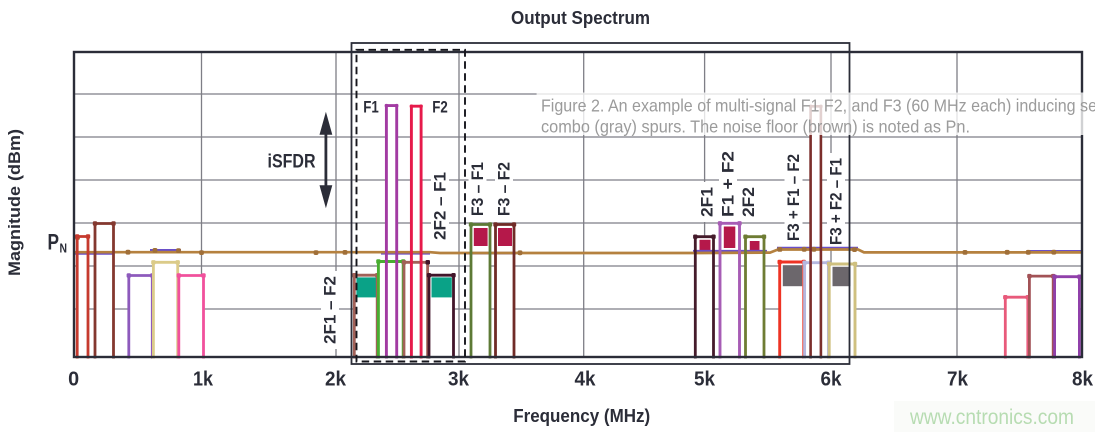  What do you see at coordinates (54, 241) in the screenshot?
I see `svg-text: P` at bounding box center [54, 241].